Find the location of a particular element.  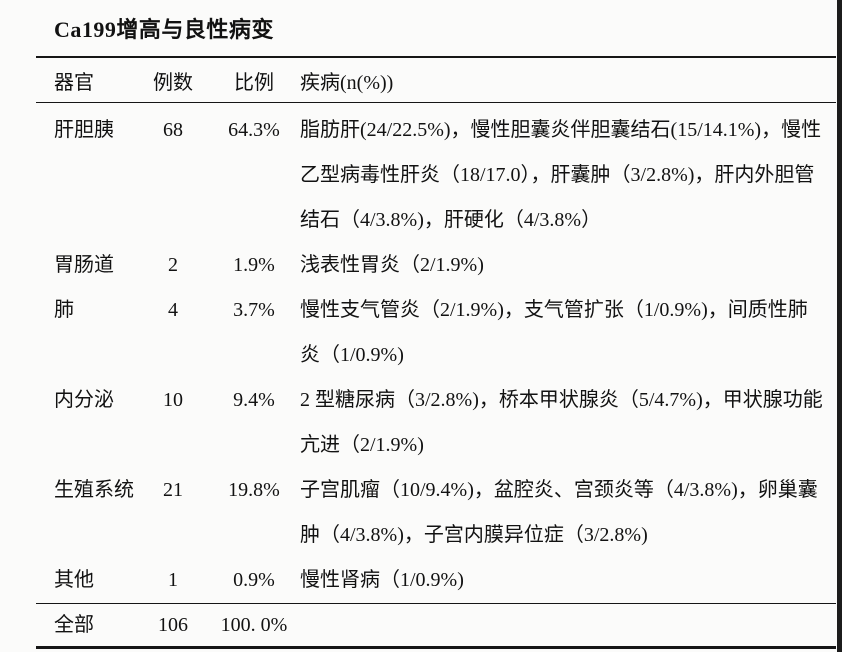

table-title: Ca199增高与良性病变 is located at coordinates (164, 29).